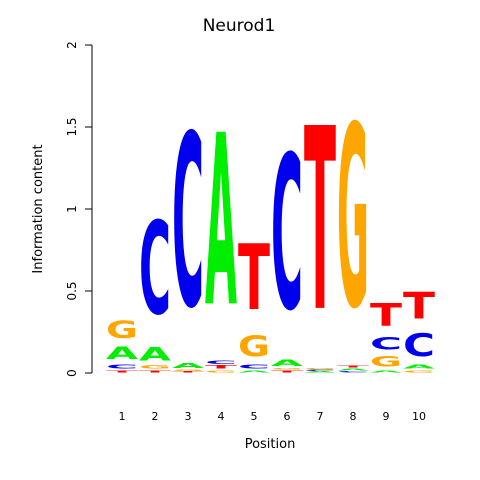 This screenshot has width=480, height=480. Describe the element at coordinates (287, 416) in the screenshot. I see `x-tick-label: 6` at that location.